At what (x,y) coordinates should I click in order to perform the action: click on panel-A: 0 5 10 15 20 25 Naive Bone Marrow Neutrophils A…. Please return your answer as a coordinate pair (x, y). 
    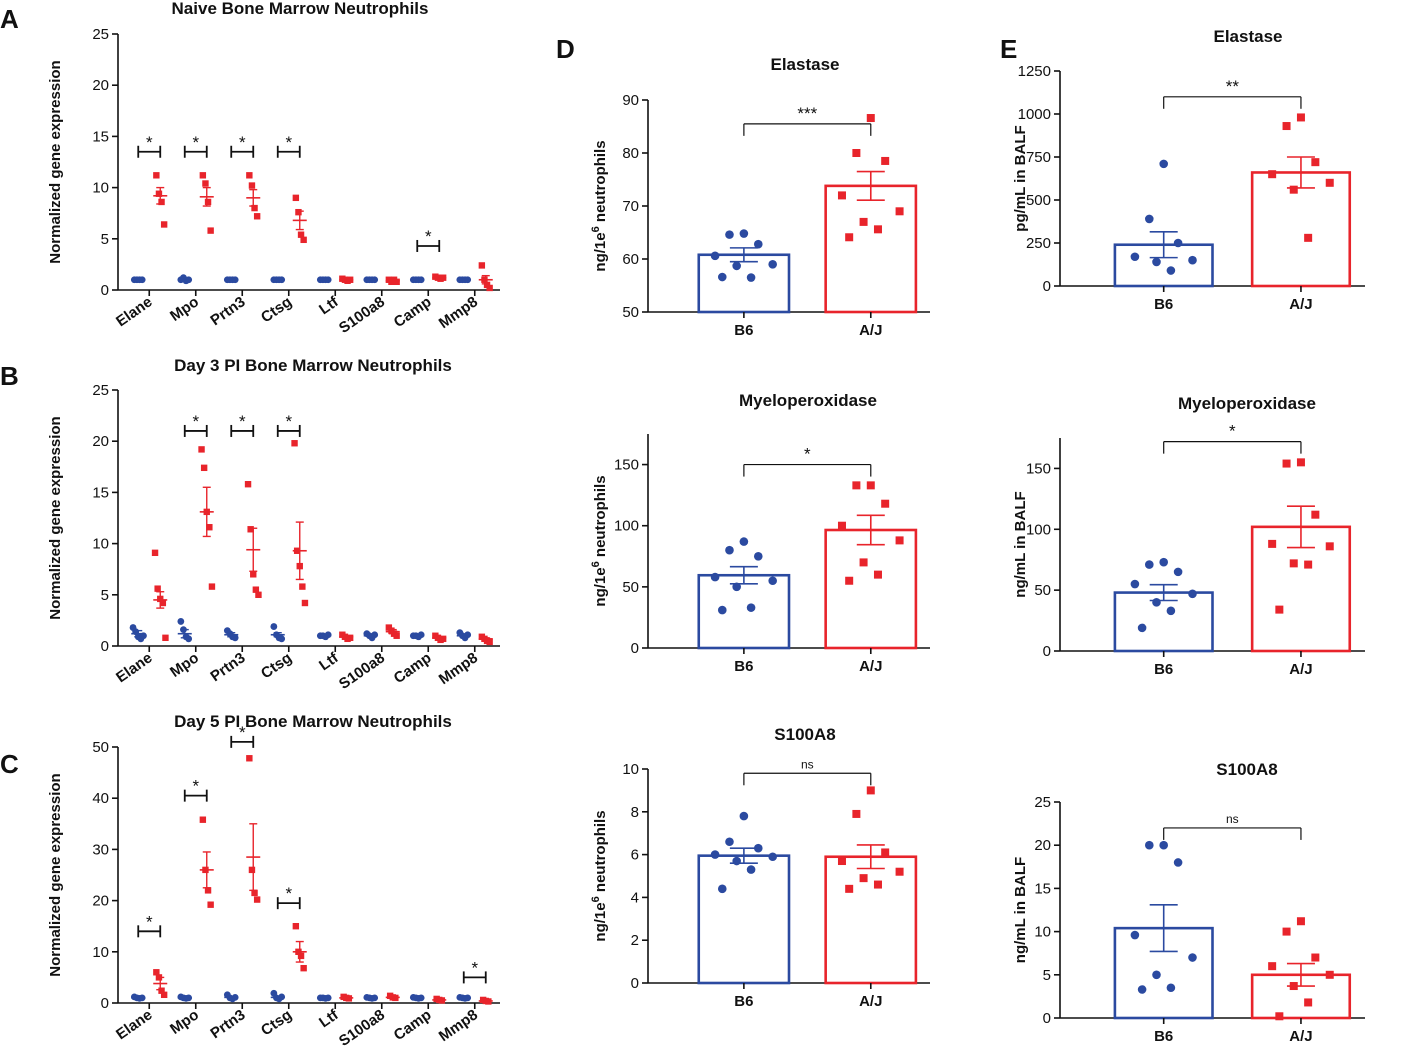
    Looking at the image, I should click on (250, 168).